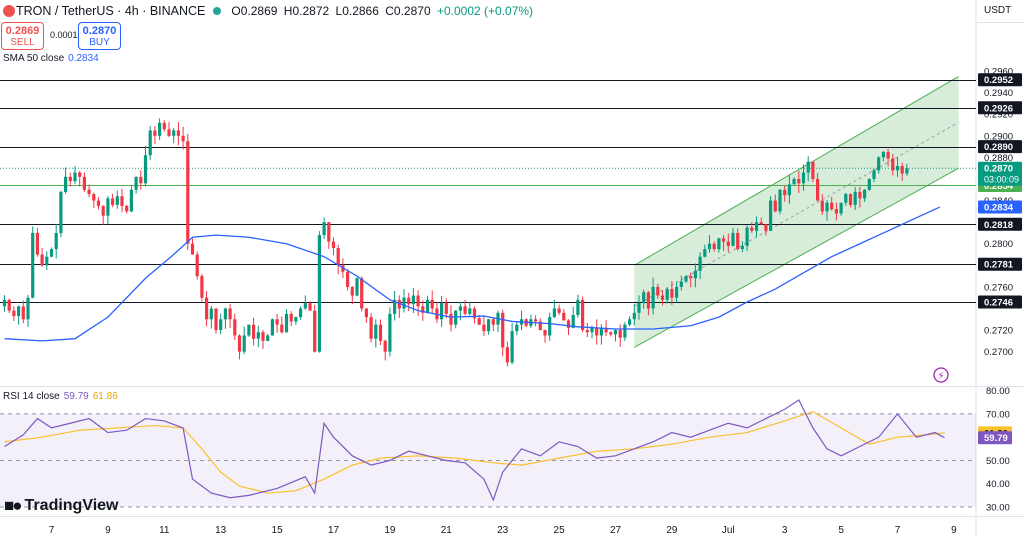 The image size is (1024, 542). Describe the element at coordinates (217, 11) in the screenshot. I see `market-open-icon` at that location.